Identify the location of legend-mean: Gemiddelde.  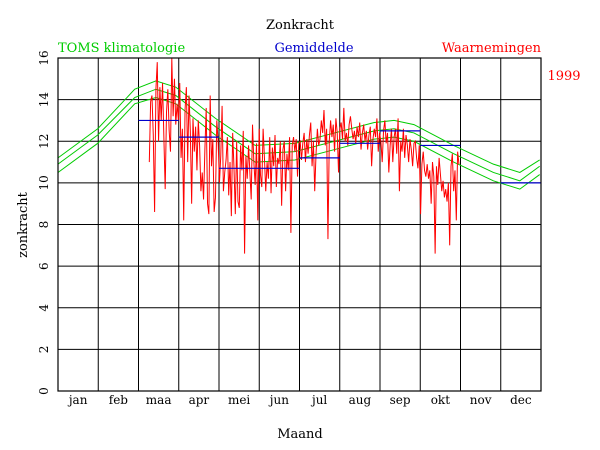
(313, 48).